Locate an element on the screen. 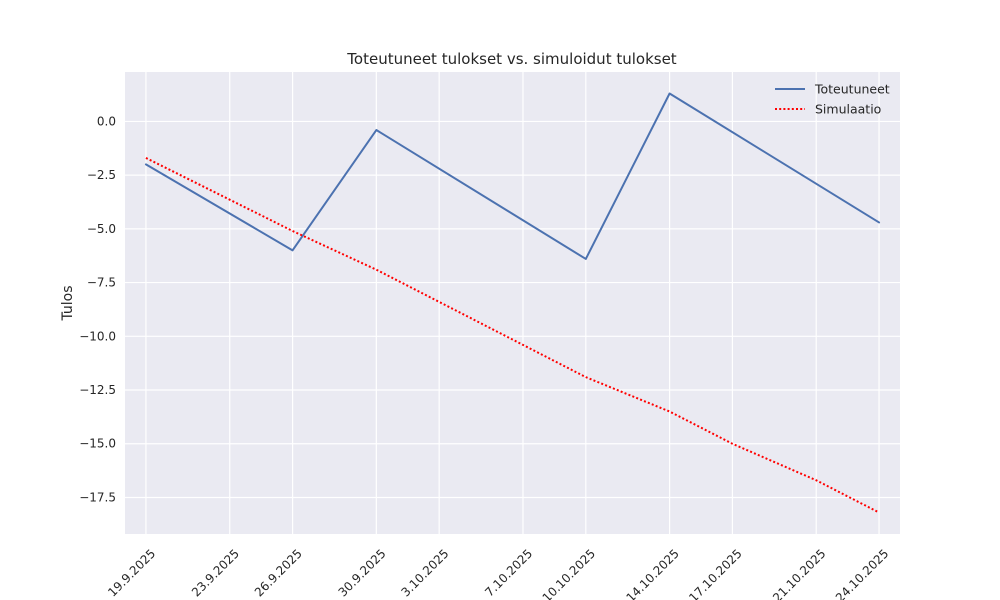  y-tick-label: −2.5 is located at coordinates (101, 175).